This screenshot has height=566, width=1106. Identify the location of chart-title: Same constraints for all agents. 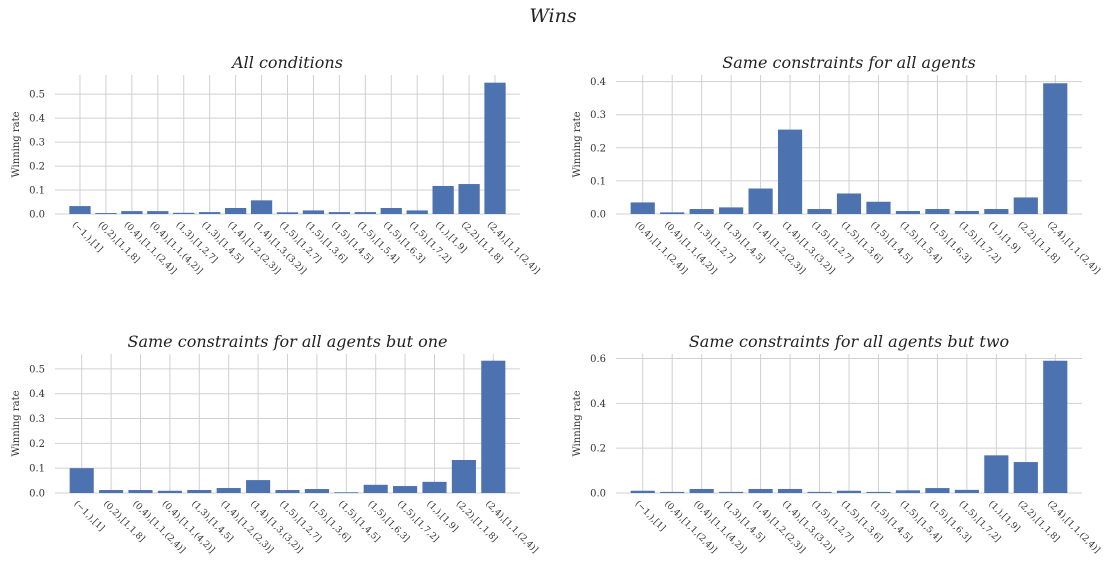
(848, 62).